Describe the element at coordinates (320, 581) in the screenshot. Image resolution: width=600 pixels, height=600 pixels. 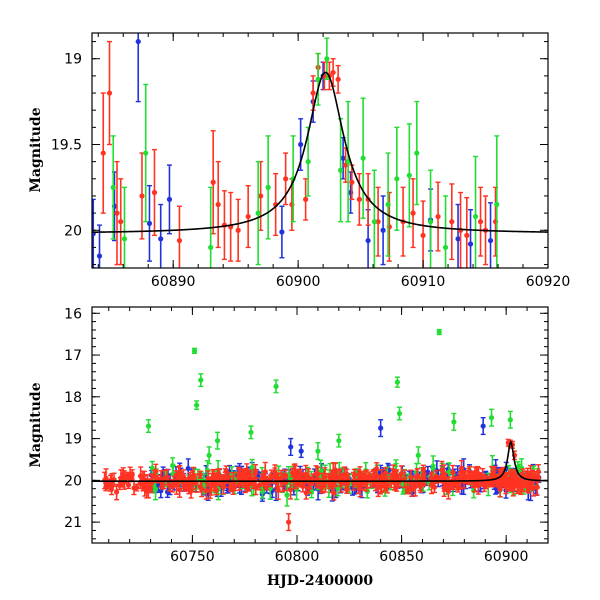
I see `bottom-x-axis-label: HJD-2400000` at that location.